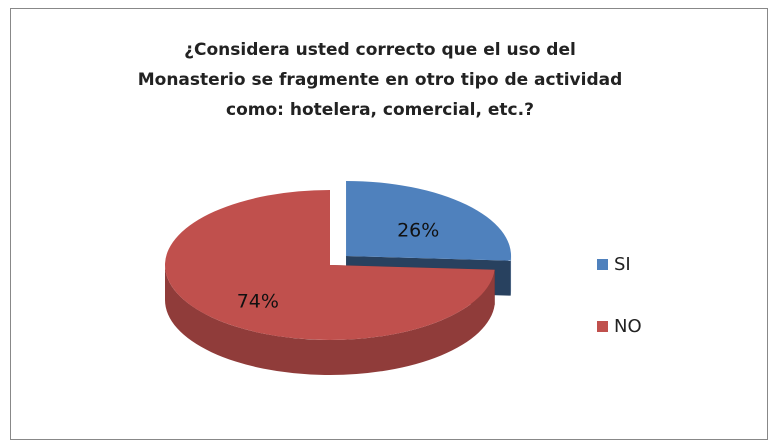 This screenshot has width=773, height=444. Describe the element at coordinates (258, 301) in the screenshot. I see `data-label: 74%` at that location.